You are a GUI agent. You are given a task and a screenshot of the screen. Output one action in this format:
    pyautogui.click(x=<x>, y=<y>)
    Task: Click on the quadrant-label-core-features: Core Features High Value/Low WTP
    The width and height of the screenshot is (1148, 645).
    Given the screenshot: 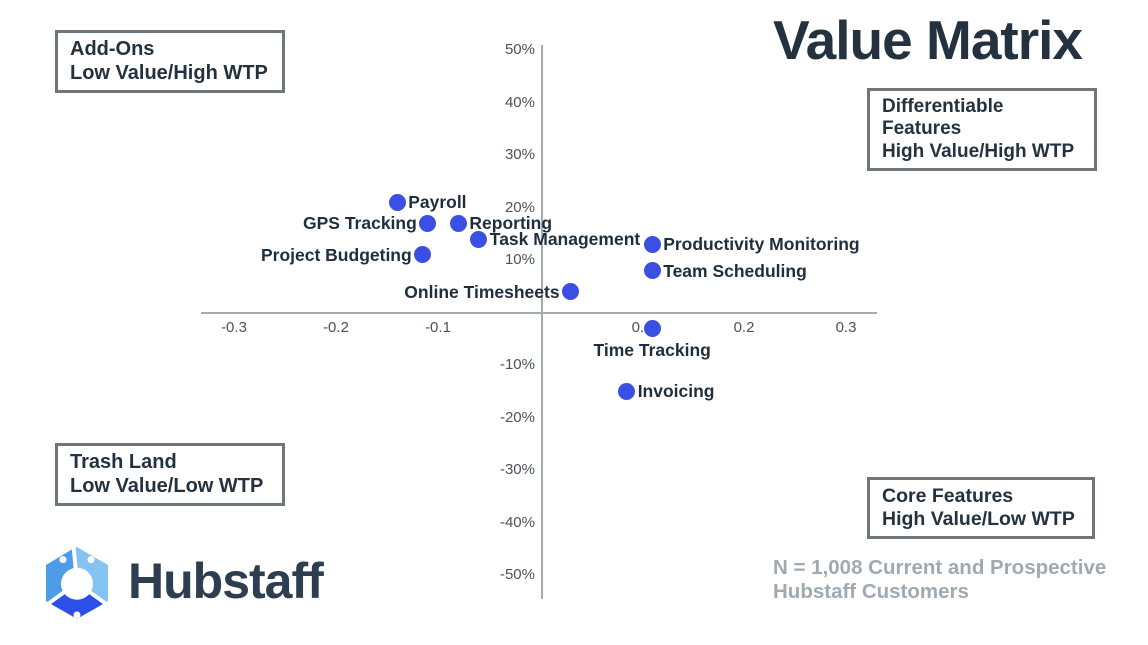 What is the action you would take?
    pyautogui.click(x=981, y=508)
    